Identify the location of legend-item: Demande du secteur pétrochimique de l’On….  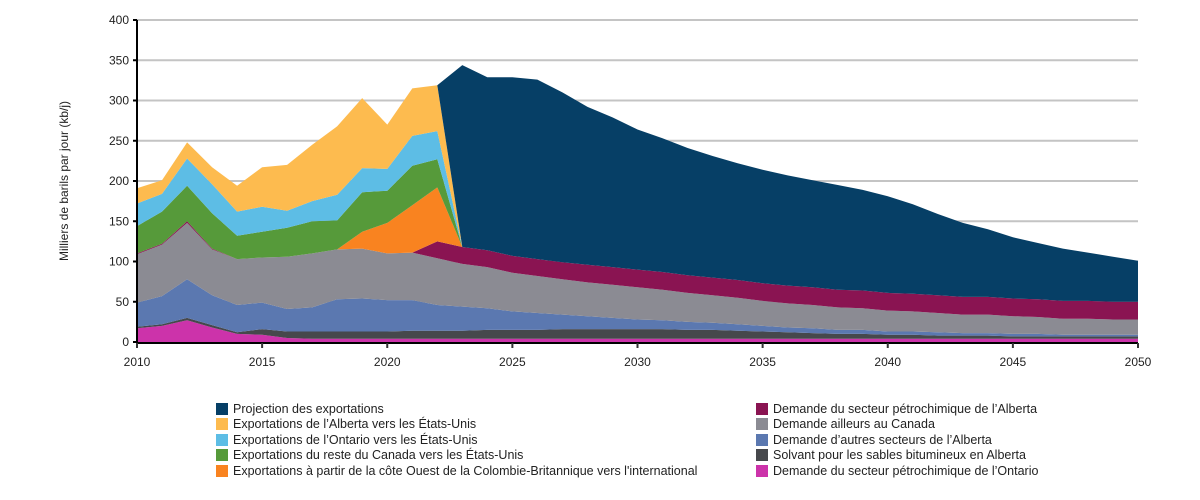
(897, 471).